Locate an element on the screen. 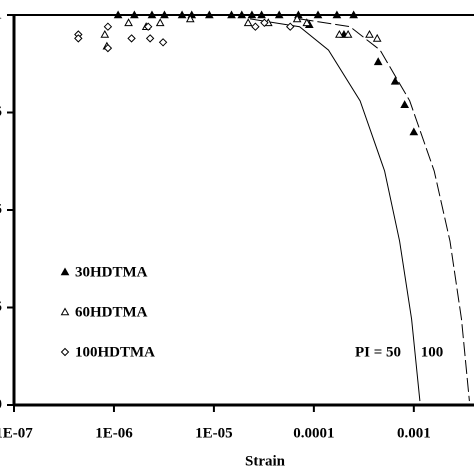 Image resolution: width=474 pixels, height=474 pixels. y-tick-label: 1 is located at coordinates (1, 14).